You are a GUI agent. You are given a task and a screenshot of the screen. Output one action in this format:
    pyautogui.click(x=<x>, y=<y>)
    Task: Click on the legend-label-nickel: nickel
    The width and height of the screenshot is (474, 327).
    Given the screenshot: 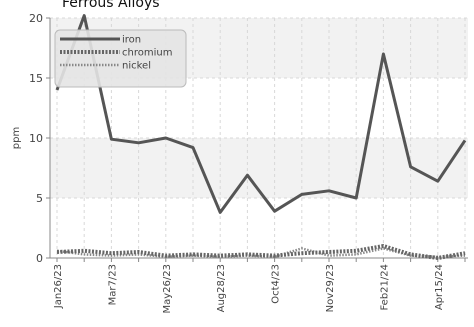 What is the action you would take?
    pyautogui.click(x=136, y=66)
    